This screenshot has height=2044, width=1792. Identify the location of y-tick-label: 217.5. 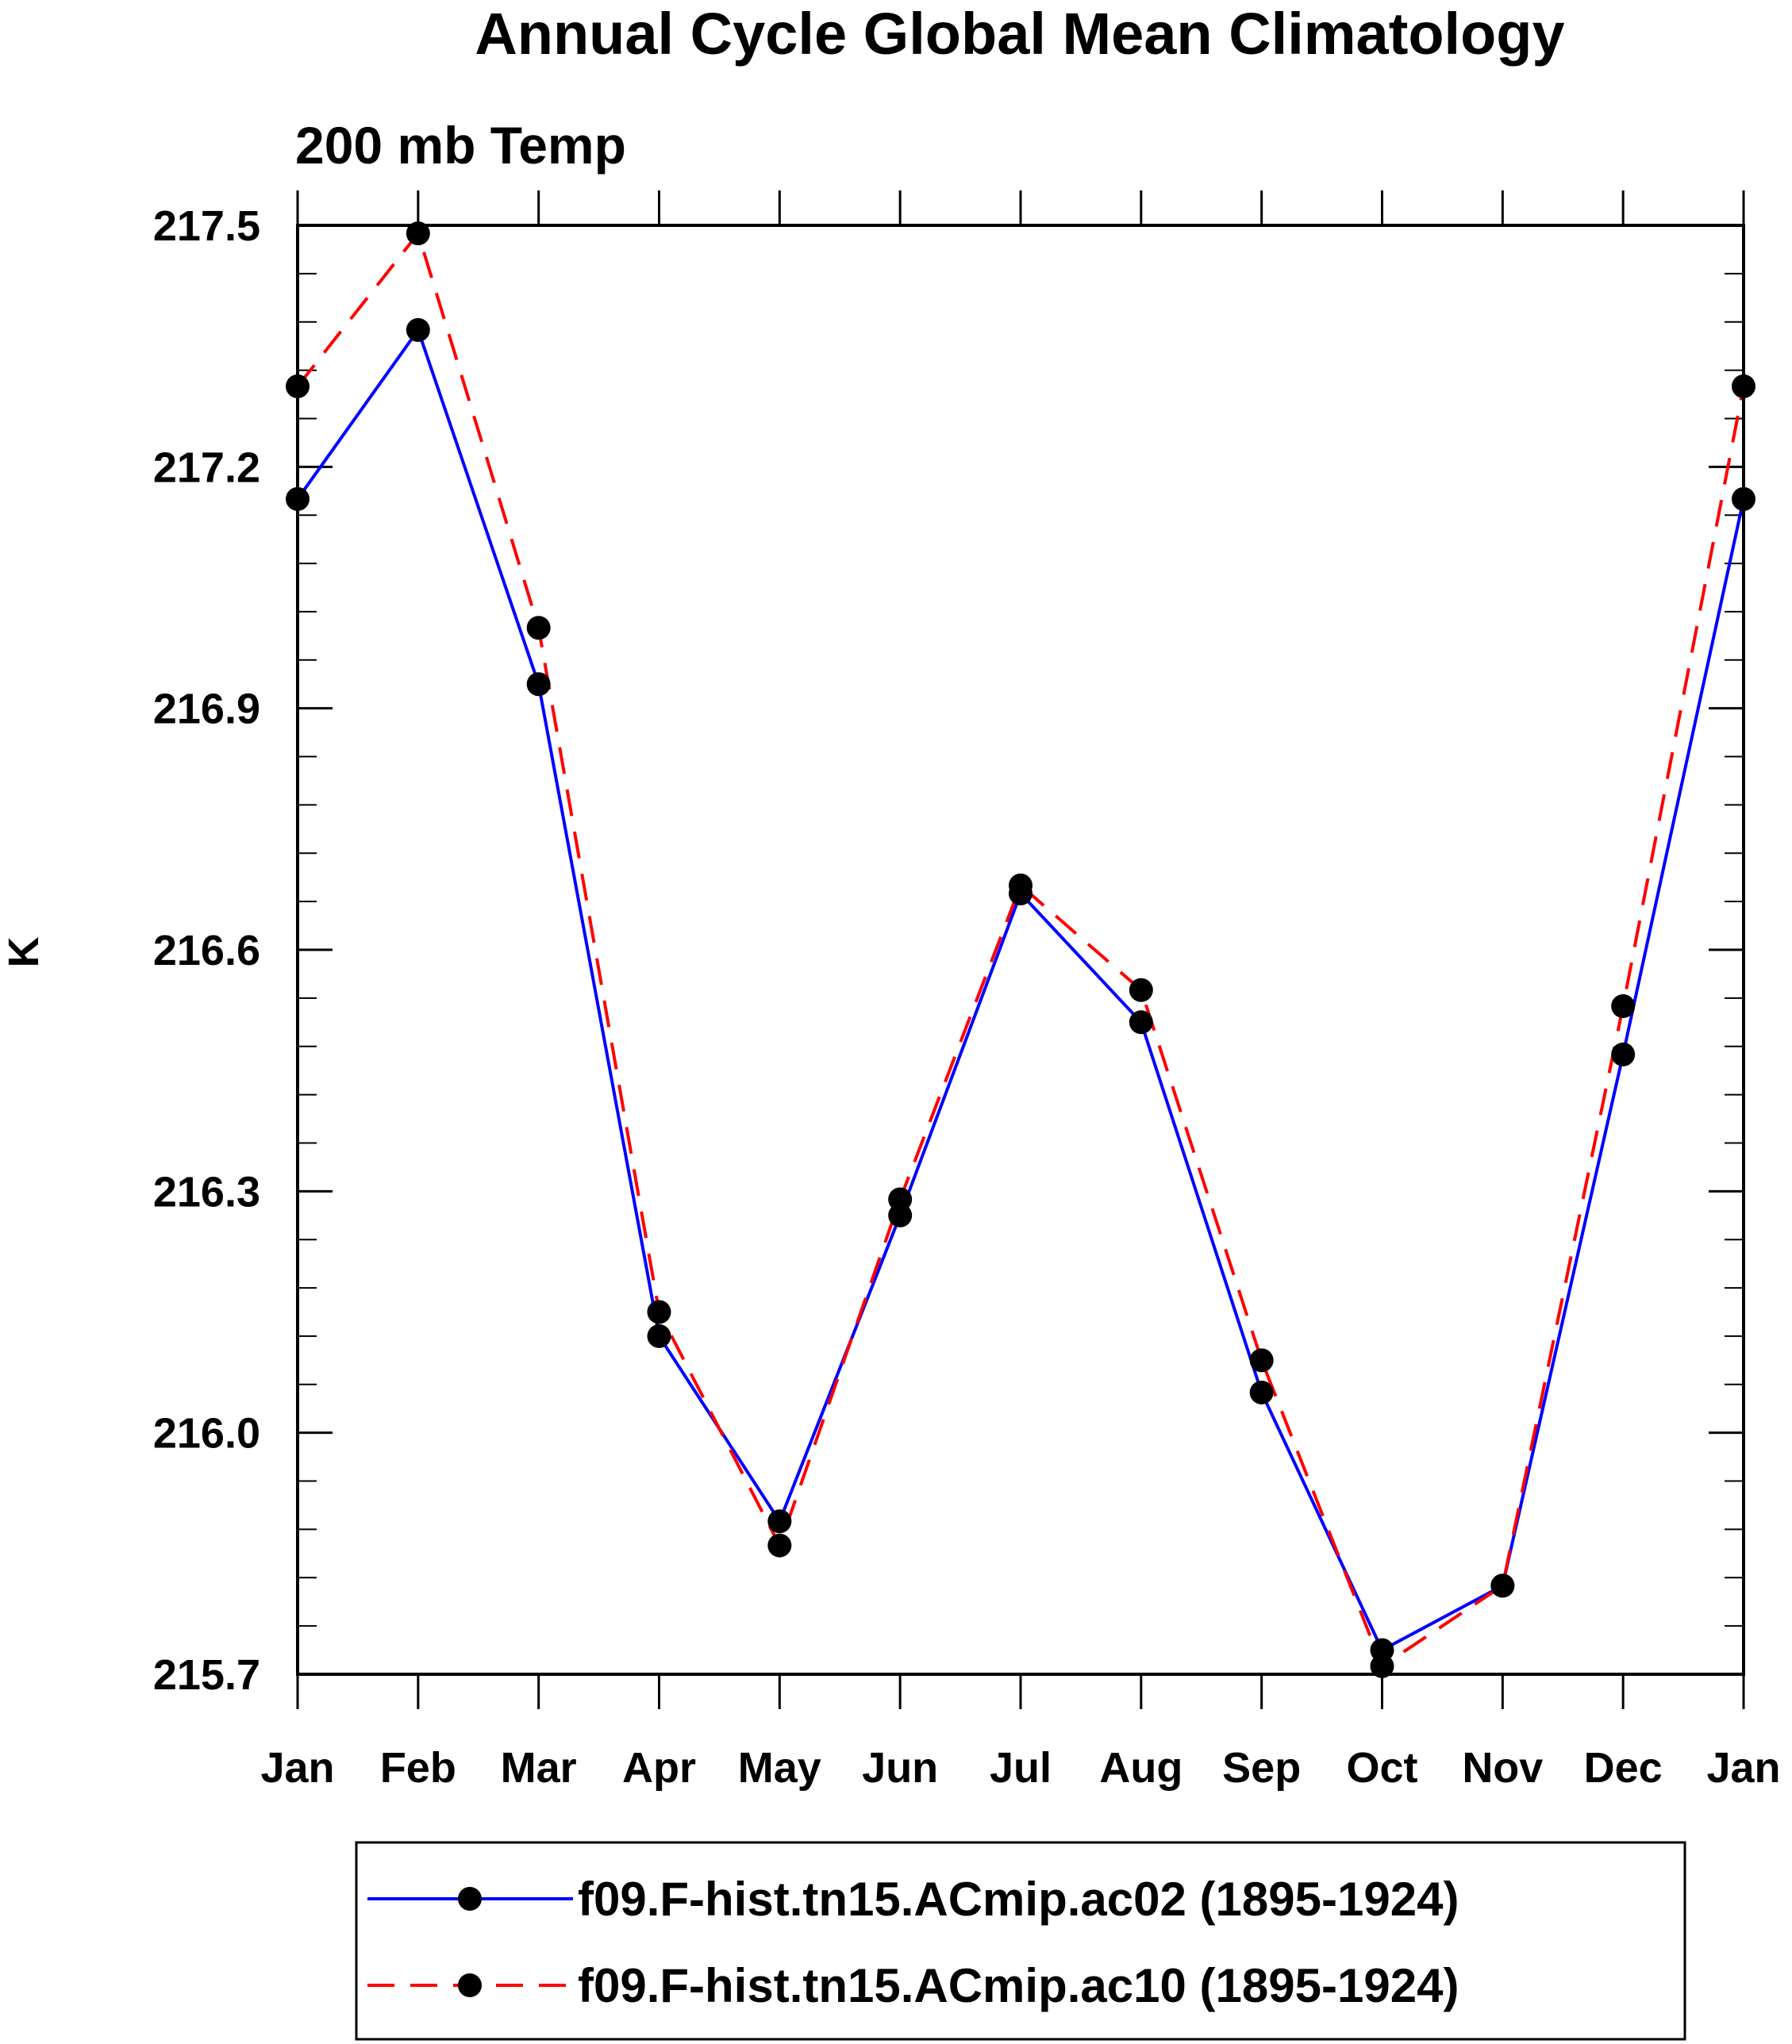
(206, 226).